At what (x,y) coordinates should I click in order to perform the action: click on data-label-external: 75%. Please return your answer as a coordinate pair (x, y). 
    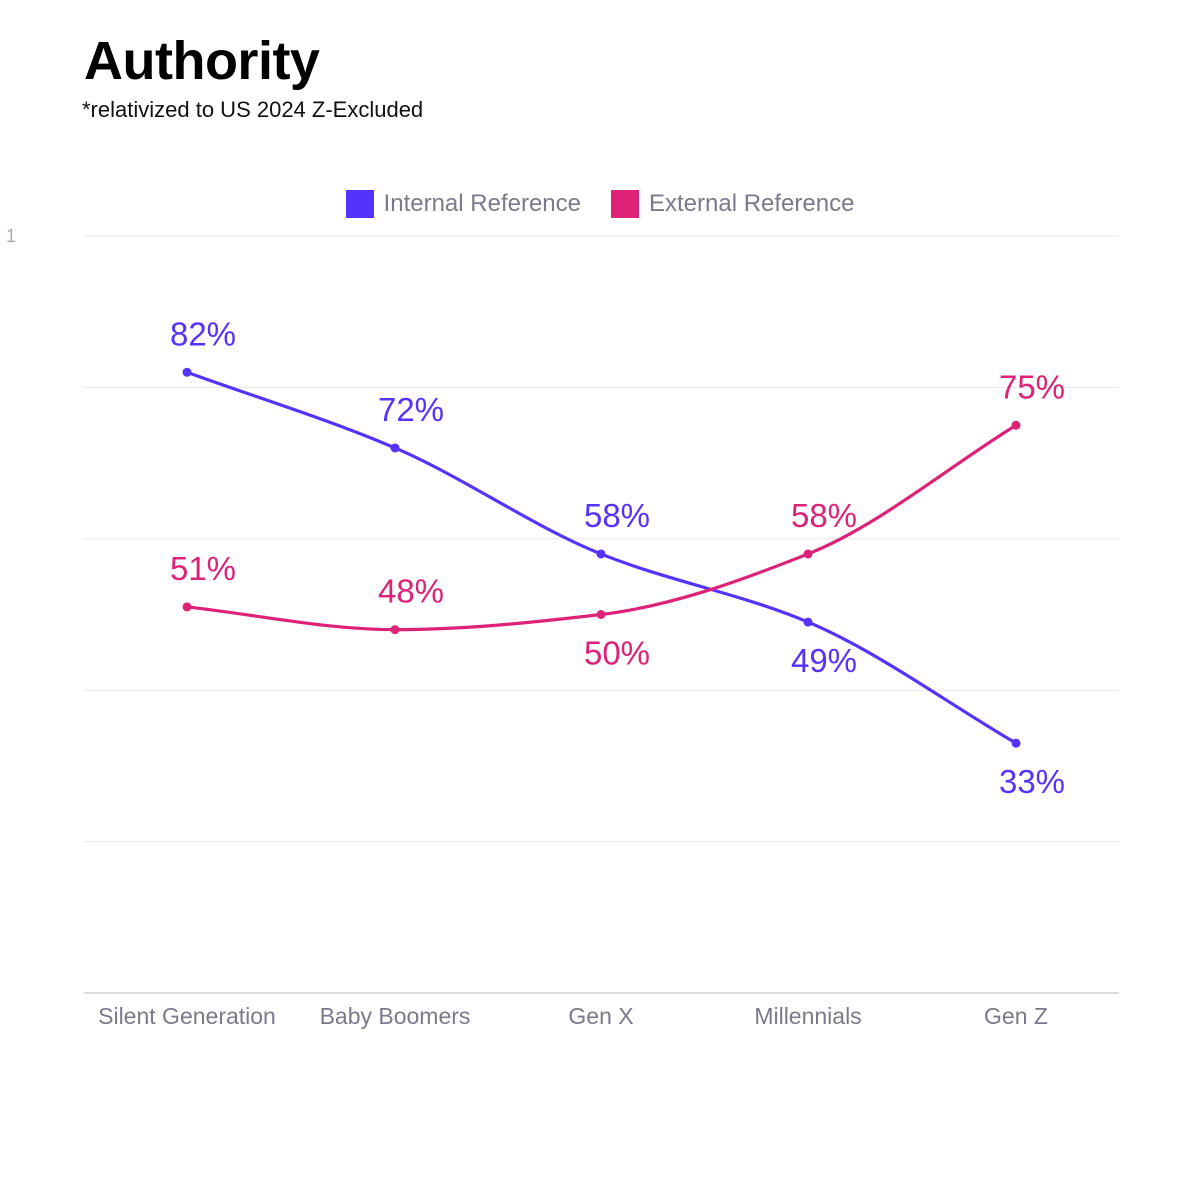
    Looking at the image, I should click on (1032, 386).